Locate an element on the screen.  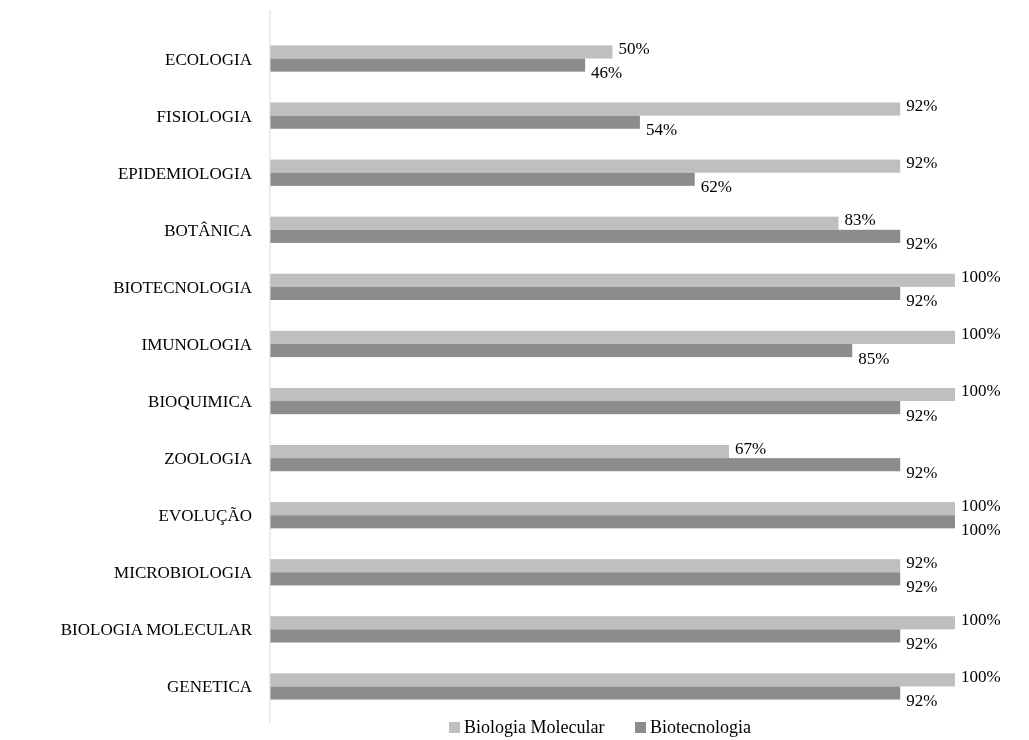
y-tick-label: EVOLUÇÃO is located at coordinates (205, 516).